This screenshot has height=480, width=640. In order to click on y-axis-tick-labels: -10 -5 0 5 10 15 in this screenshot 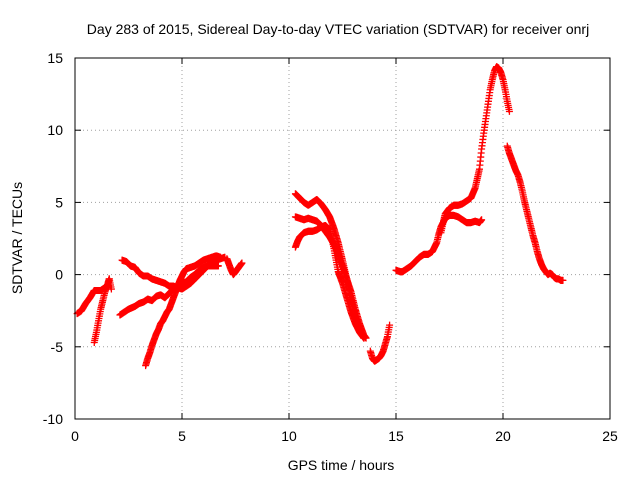, I will do `click(53, 238)`.